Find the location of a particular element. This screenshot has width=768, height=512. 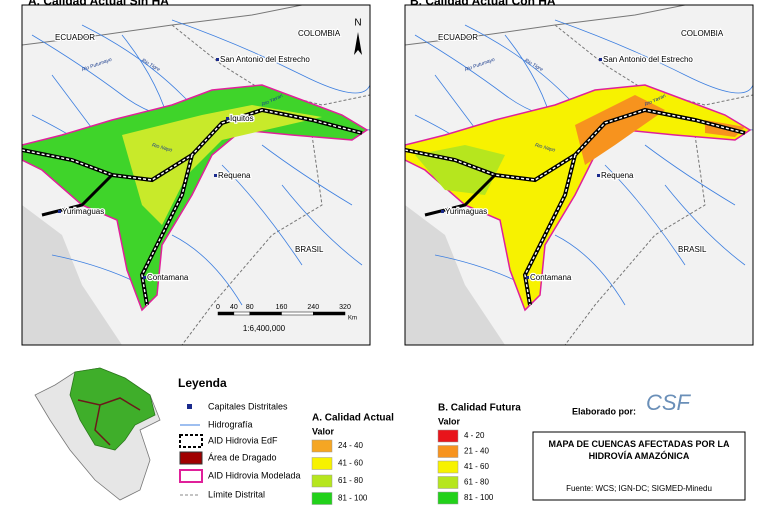

class-label: 21 - 40 is located at coordinates (476, 451).